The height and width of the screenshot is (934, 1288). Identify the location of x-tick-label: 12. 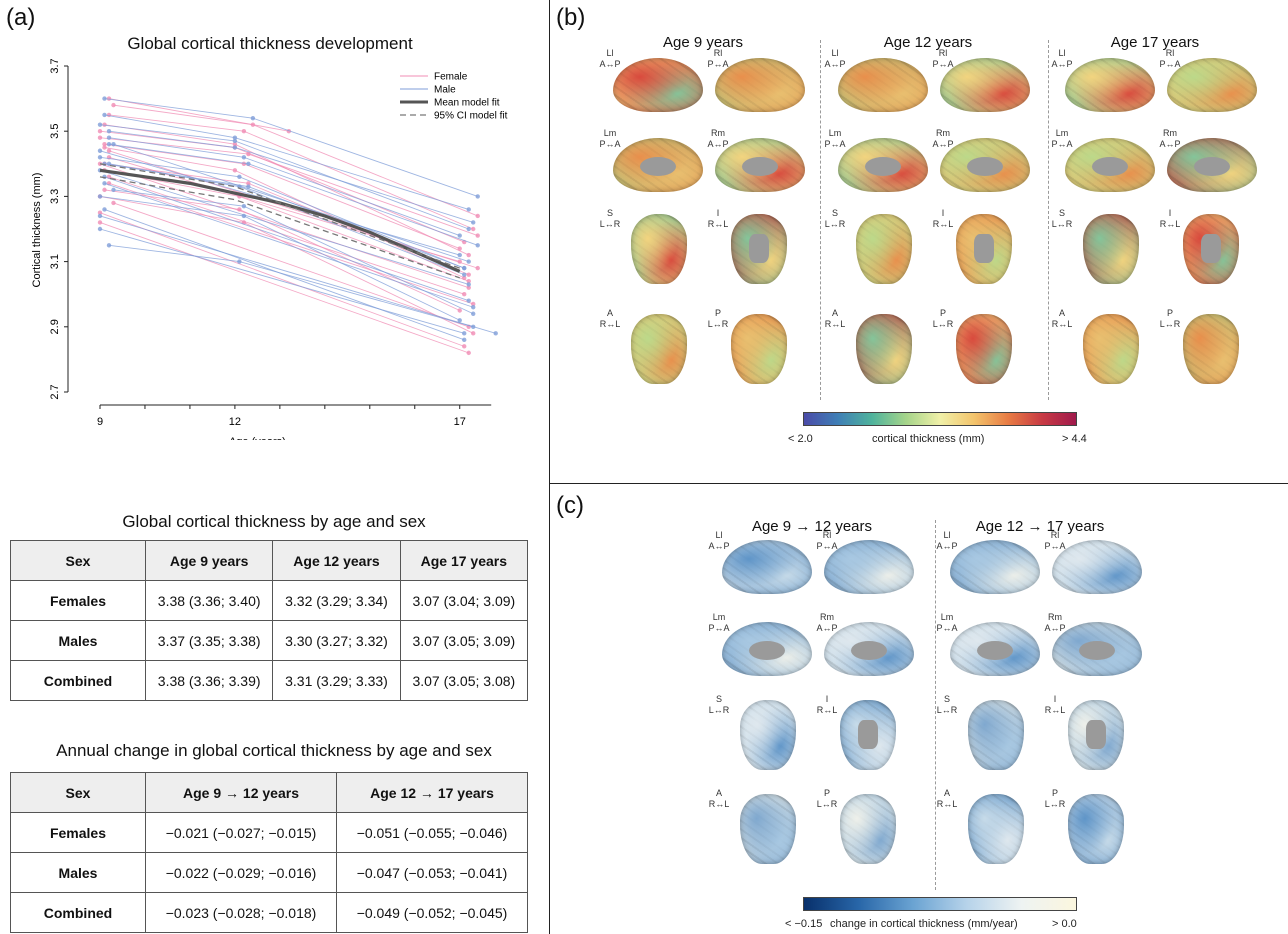
(235, 422).